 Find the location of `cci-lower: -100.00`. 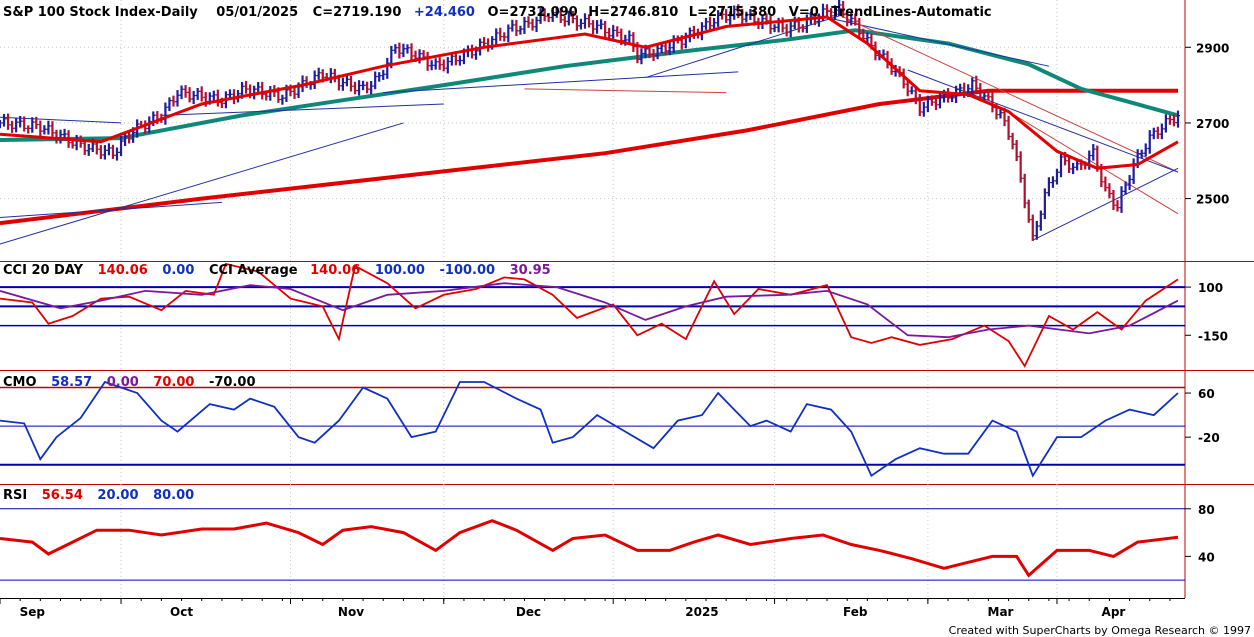

cci-lower: -100.00 is located at coordinates (468, 270).